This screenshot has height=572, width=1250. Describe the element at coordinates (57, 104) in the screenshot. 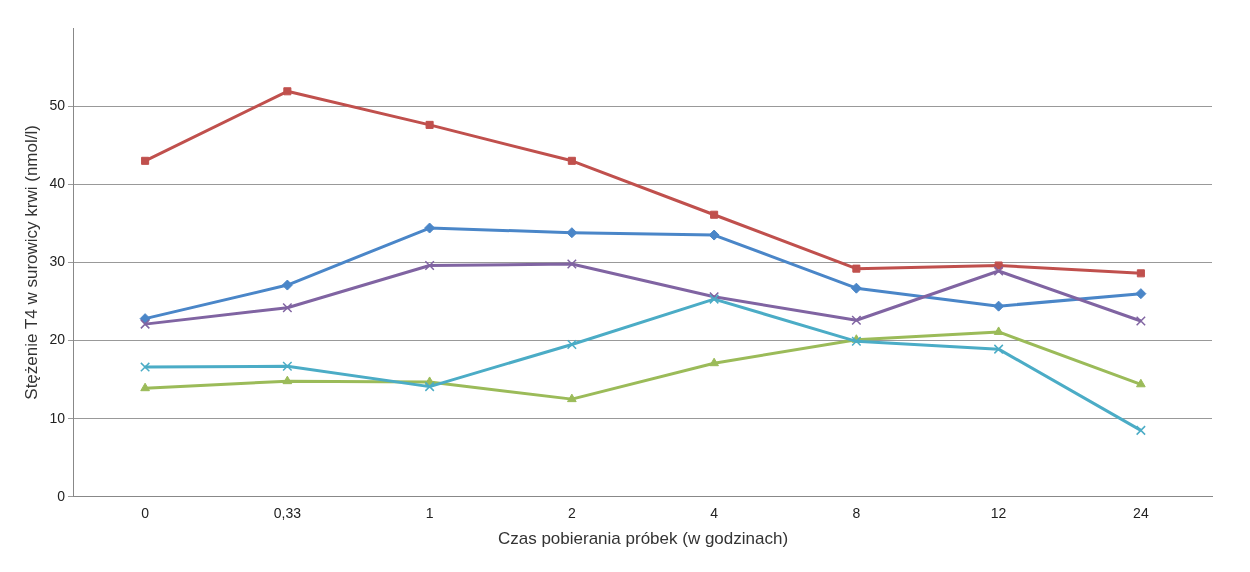

I see `y-tick-label: 50` at that location.